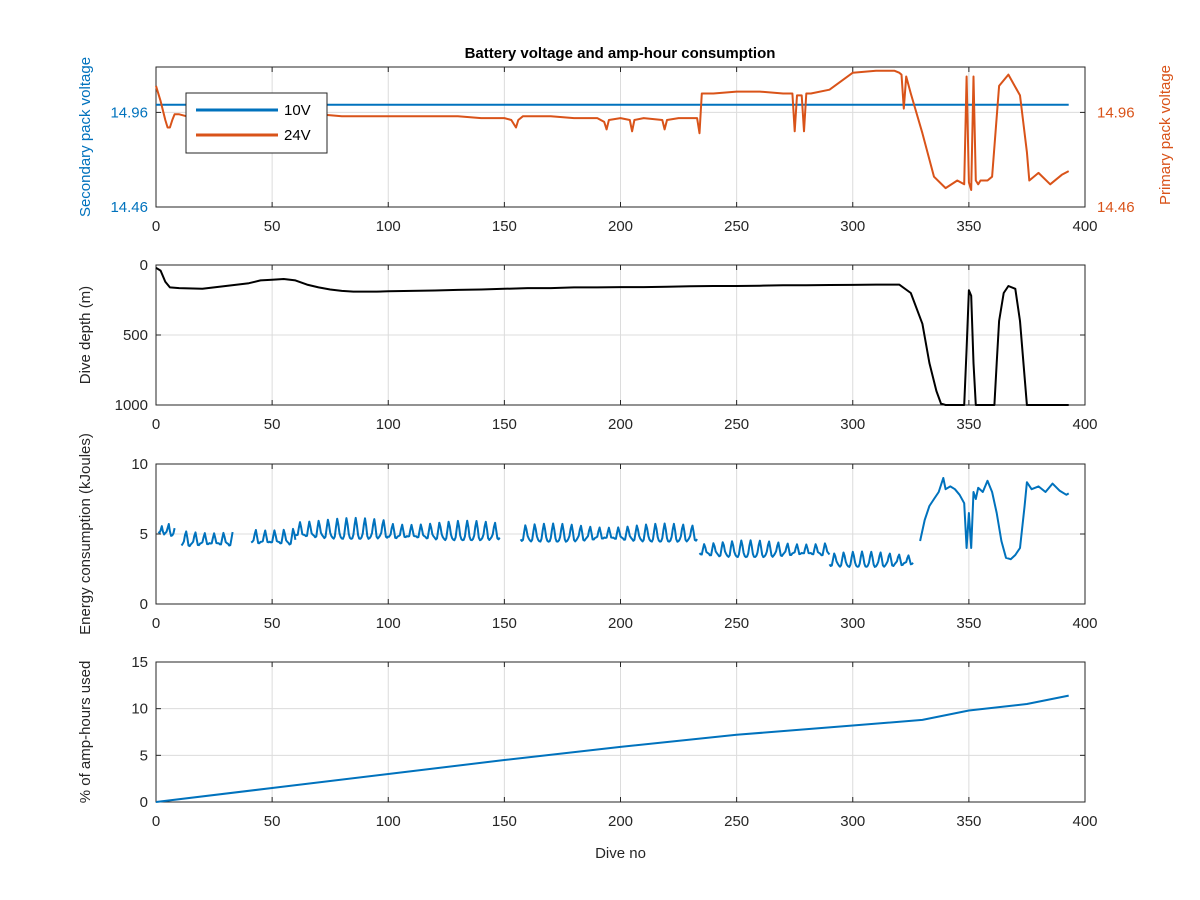  I want to click on y-tick-label-right: 14.46, so click(1116, 207).